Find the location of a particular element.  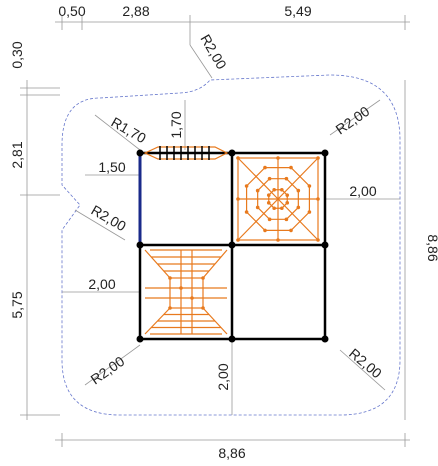

dim-label: 5,75 is located at coordinates (17, 304).